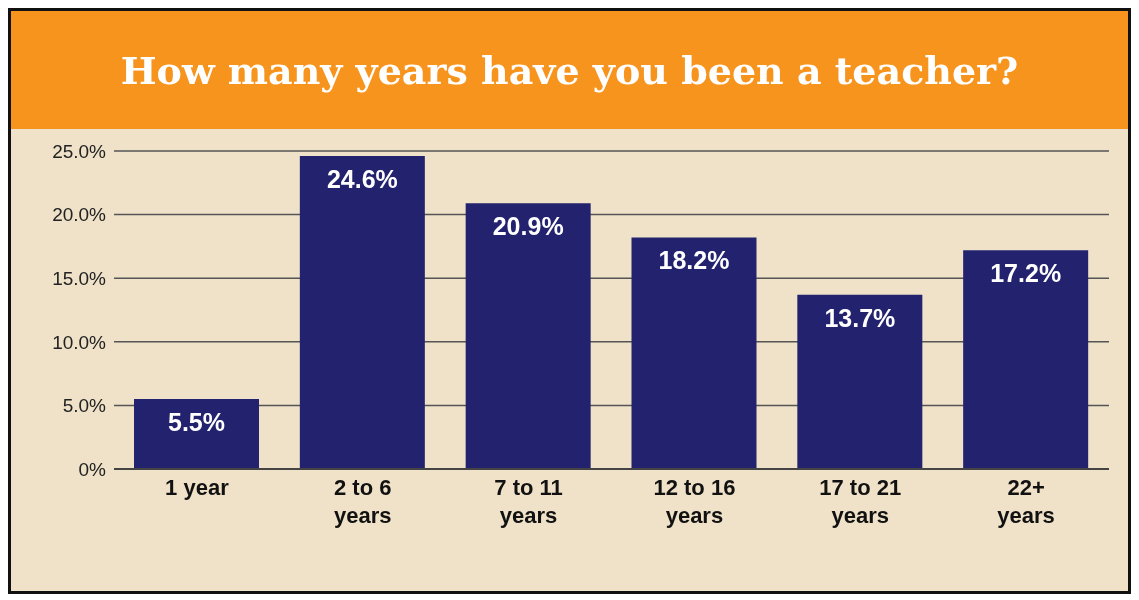 Image resolution: width=1139 pixels, height=600 pixels. Describe the element at coordinates (860, 501) in the screenshot. I see `x-tick-label: 17 to 21 years` at that location.